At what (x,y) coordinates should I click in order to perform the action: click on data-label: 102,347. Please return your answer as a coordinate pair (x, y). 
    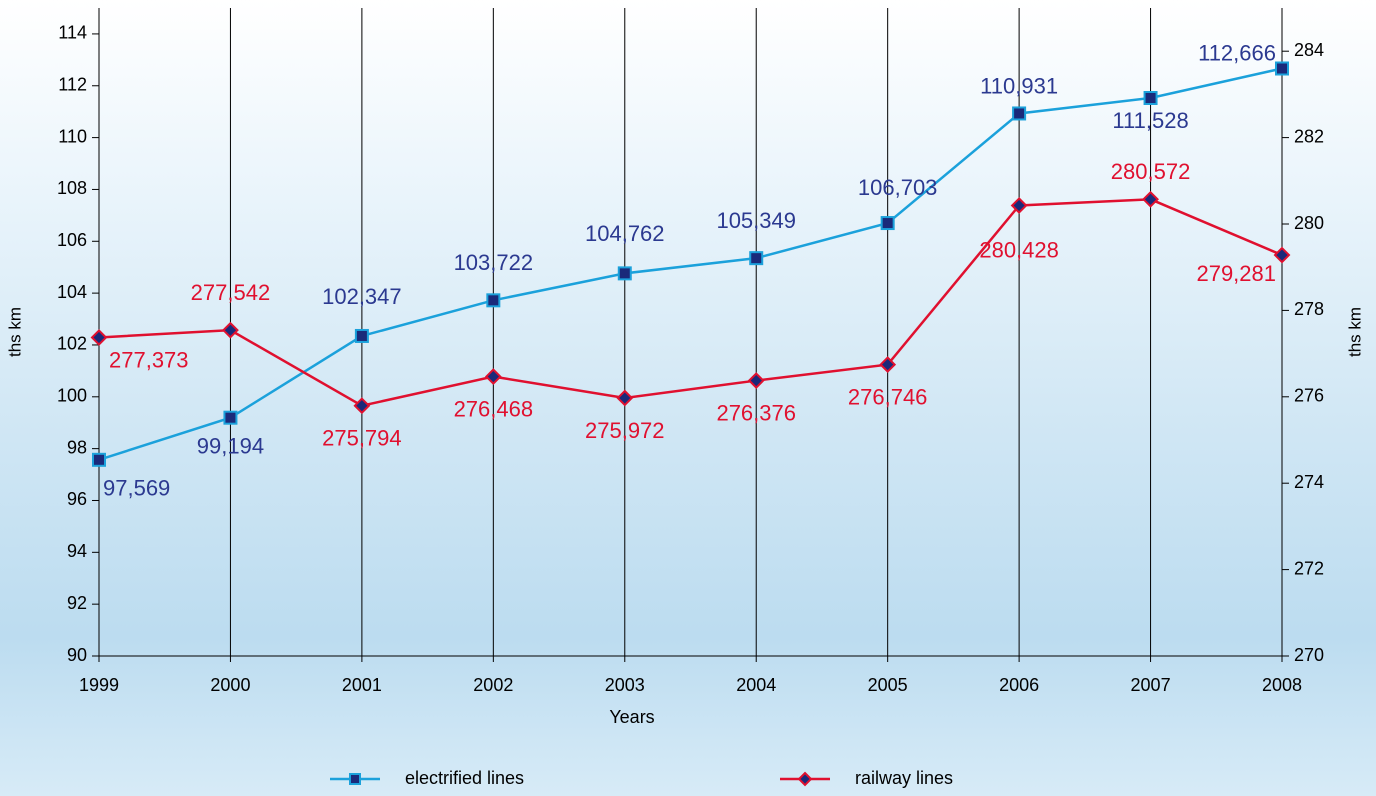
    Looking at the image, I should click on (362, 296).